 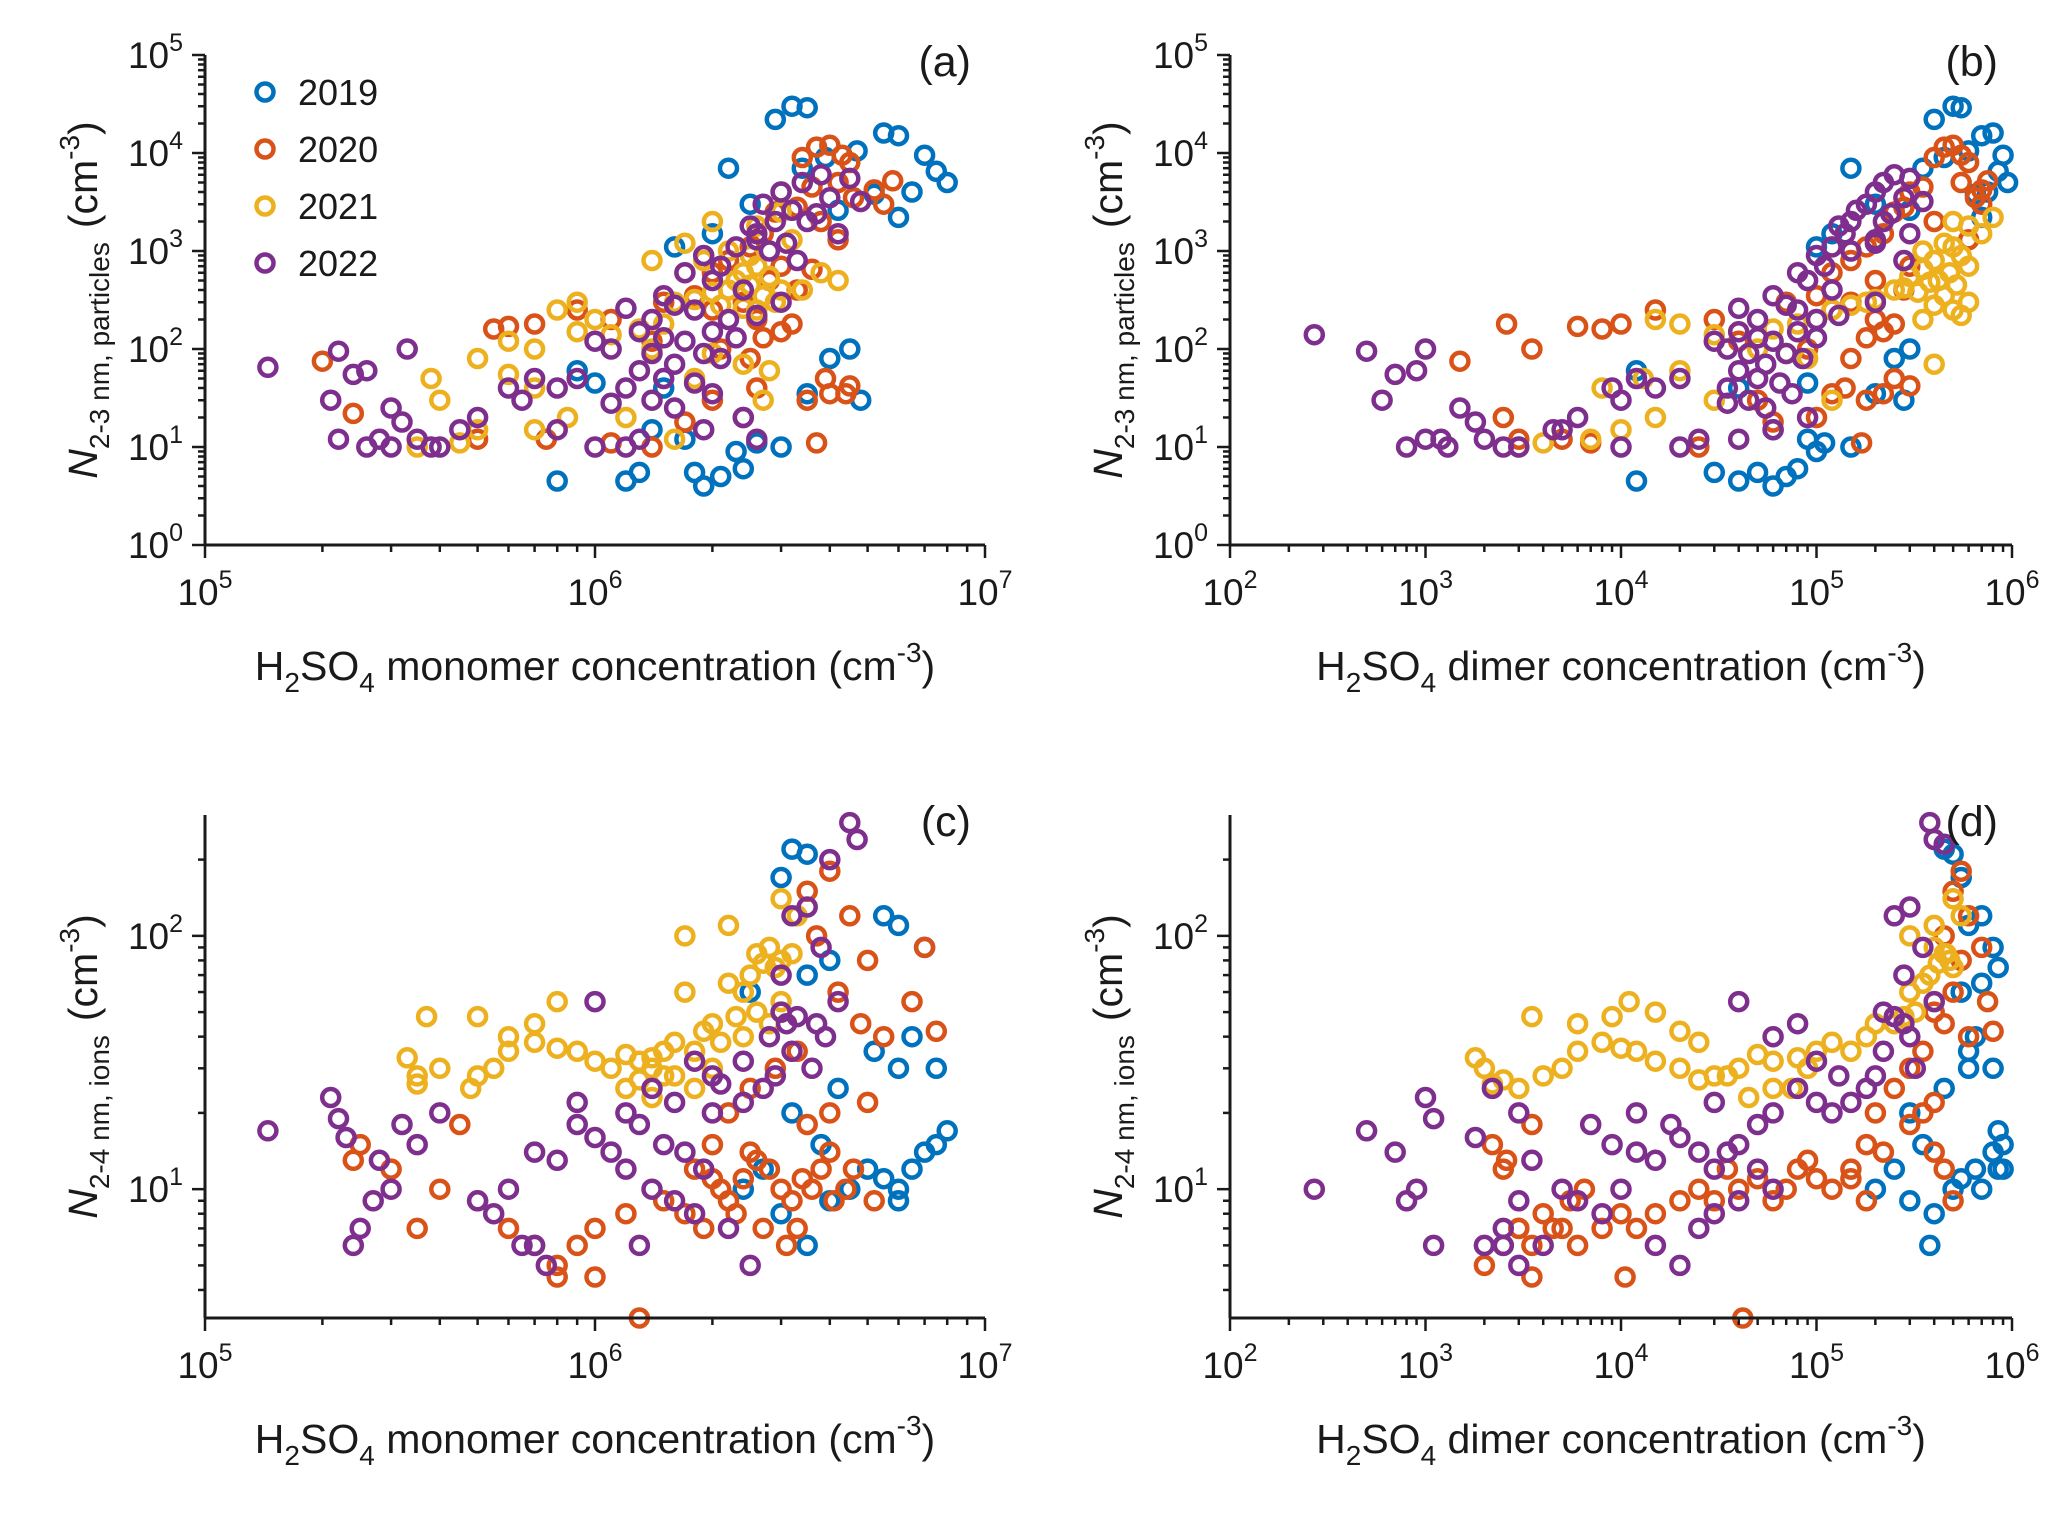 I want to click on legend-label: 2020, so click(x=338, y=149).